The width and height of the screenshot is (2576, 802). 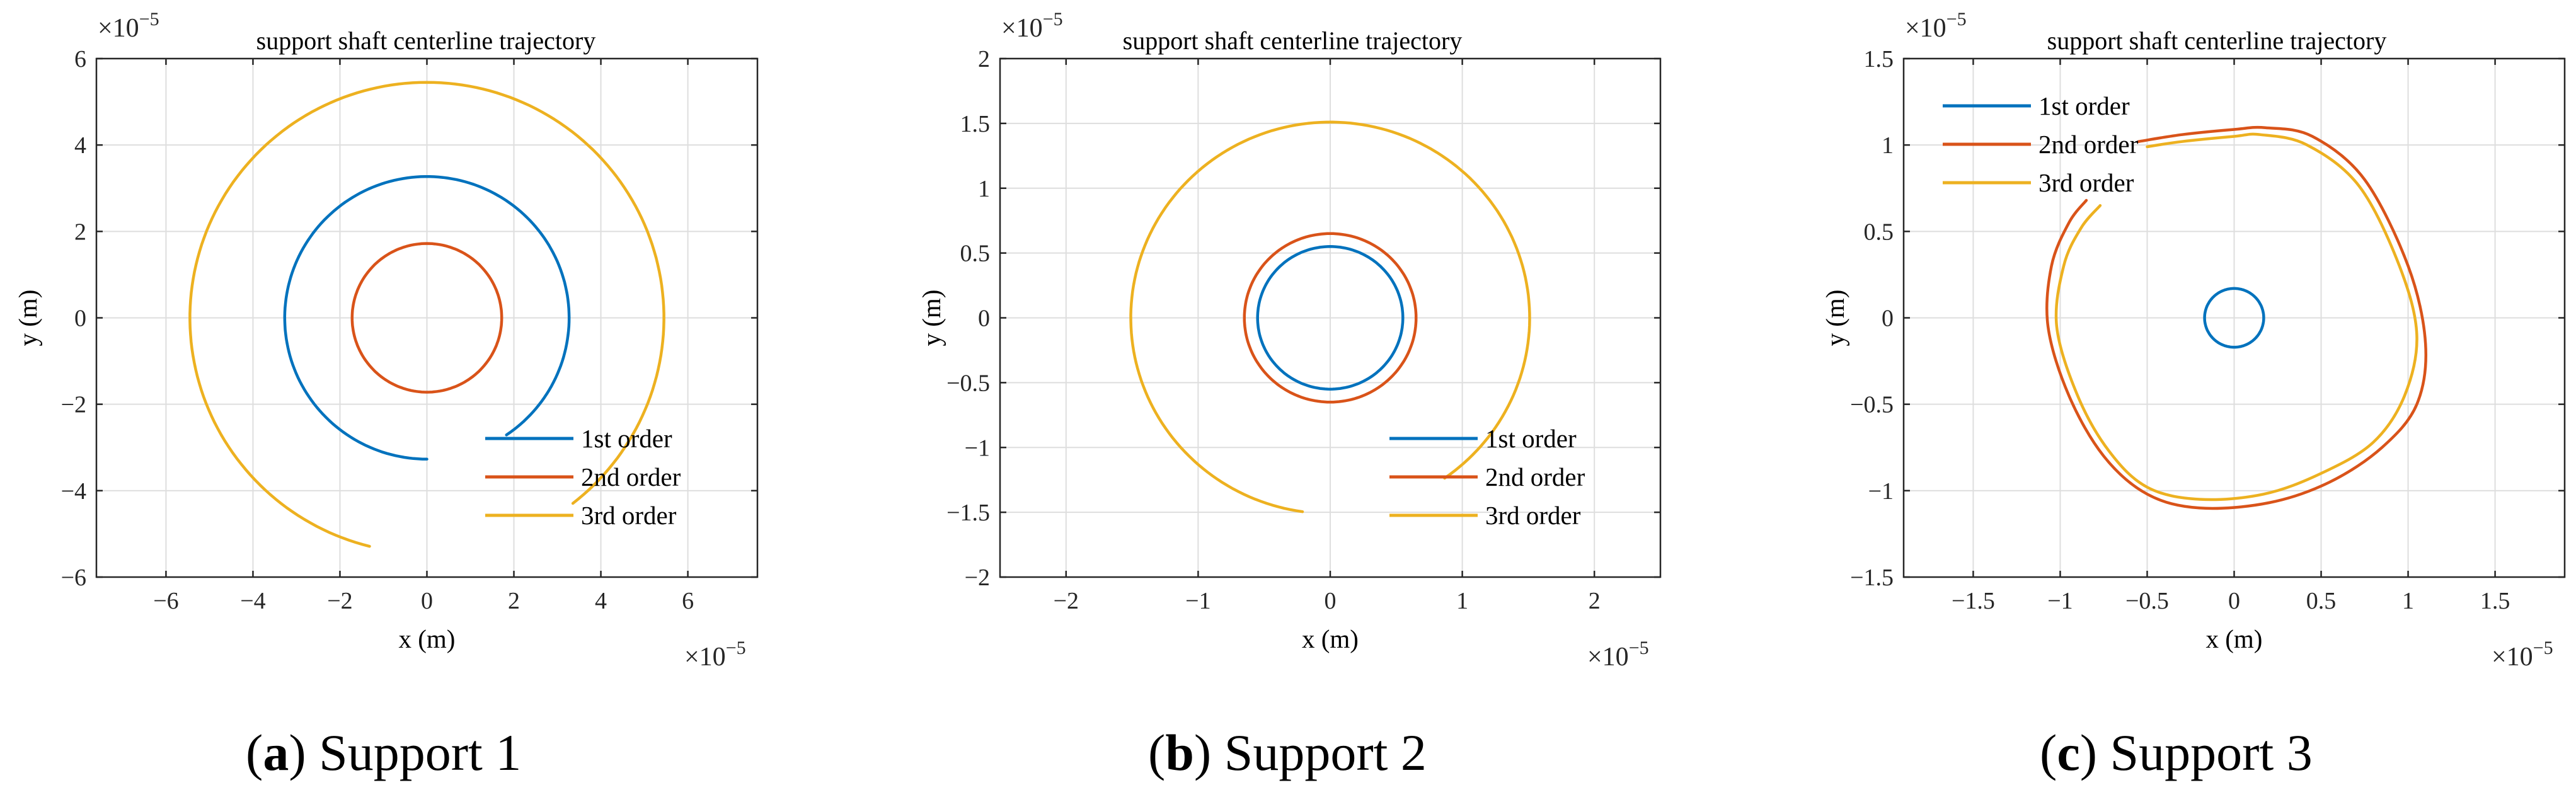 I want to click on caption-letter: a, so click(x=276, y=752).